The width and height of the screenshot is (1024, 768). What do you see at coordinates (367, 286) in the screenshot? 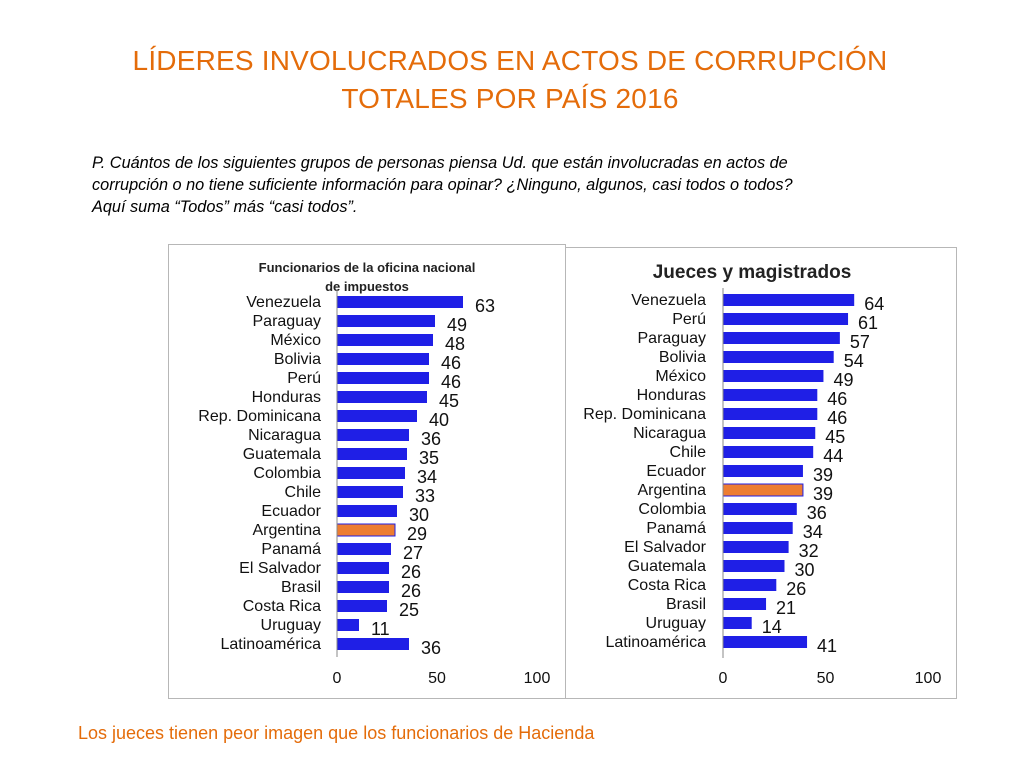
I see `tax-chart-title-line-2: de impuestos` at bounding box center [367, 286].